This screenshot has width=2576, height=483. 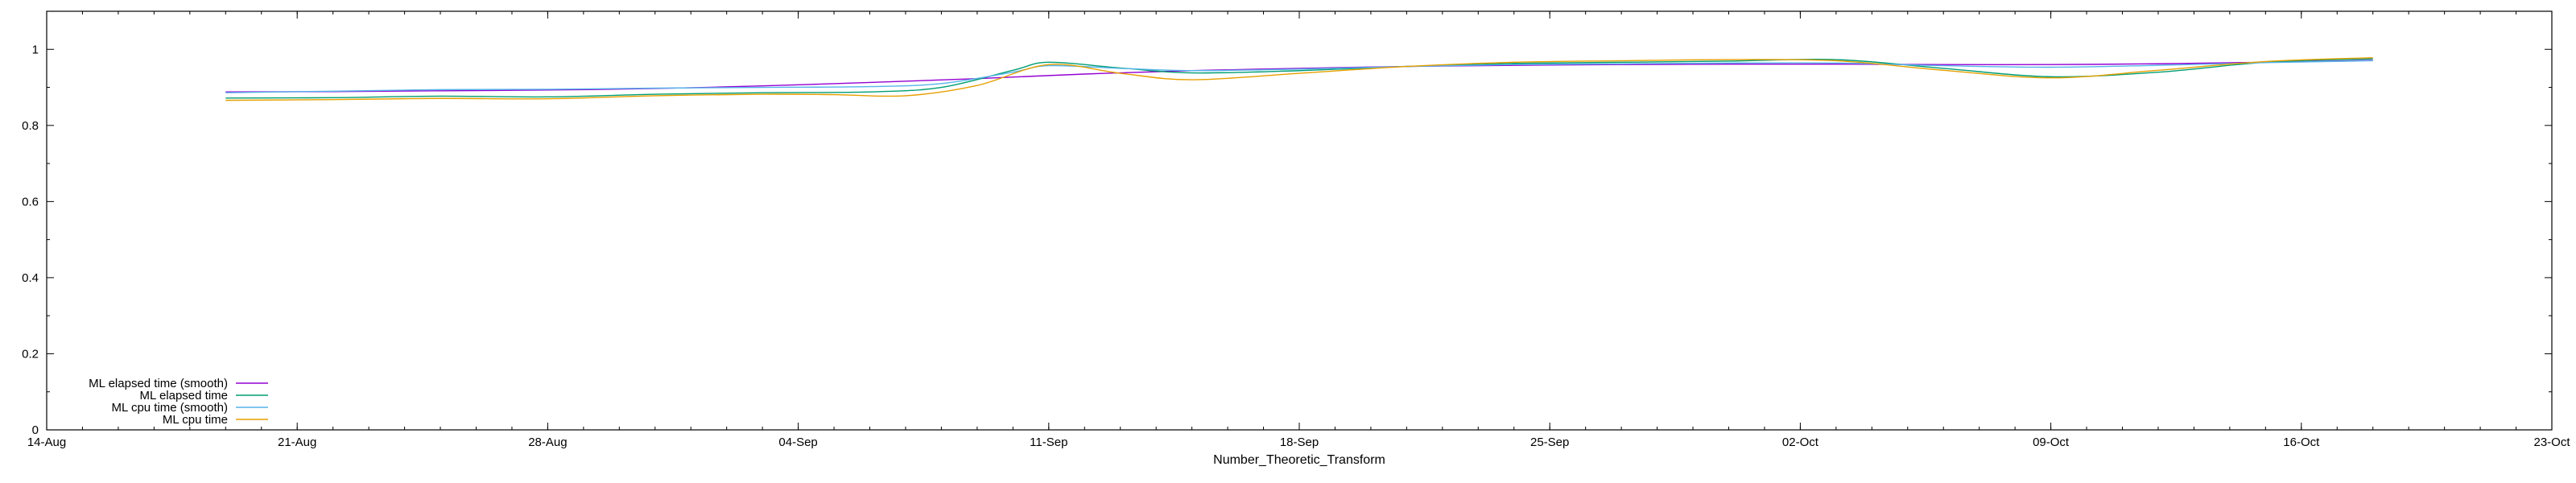 I want to click on x-tick-label: 18-Sep, so click(x=1299, y=442).